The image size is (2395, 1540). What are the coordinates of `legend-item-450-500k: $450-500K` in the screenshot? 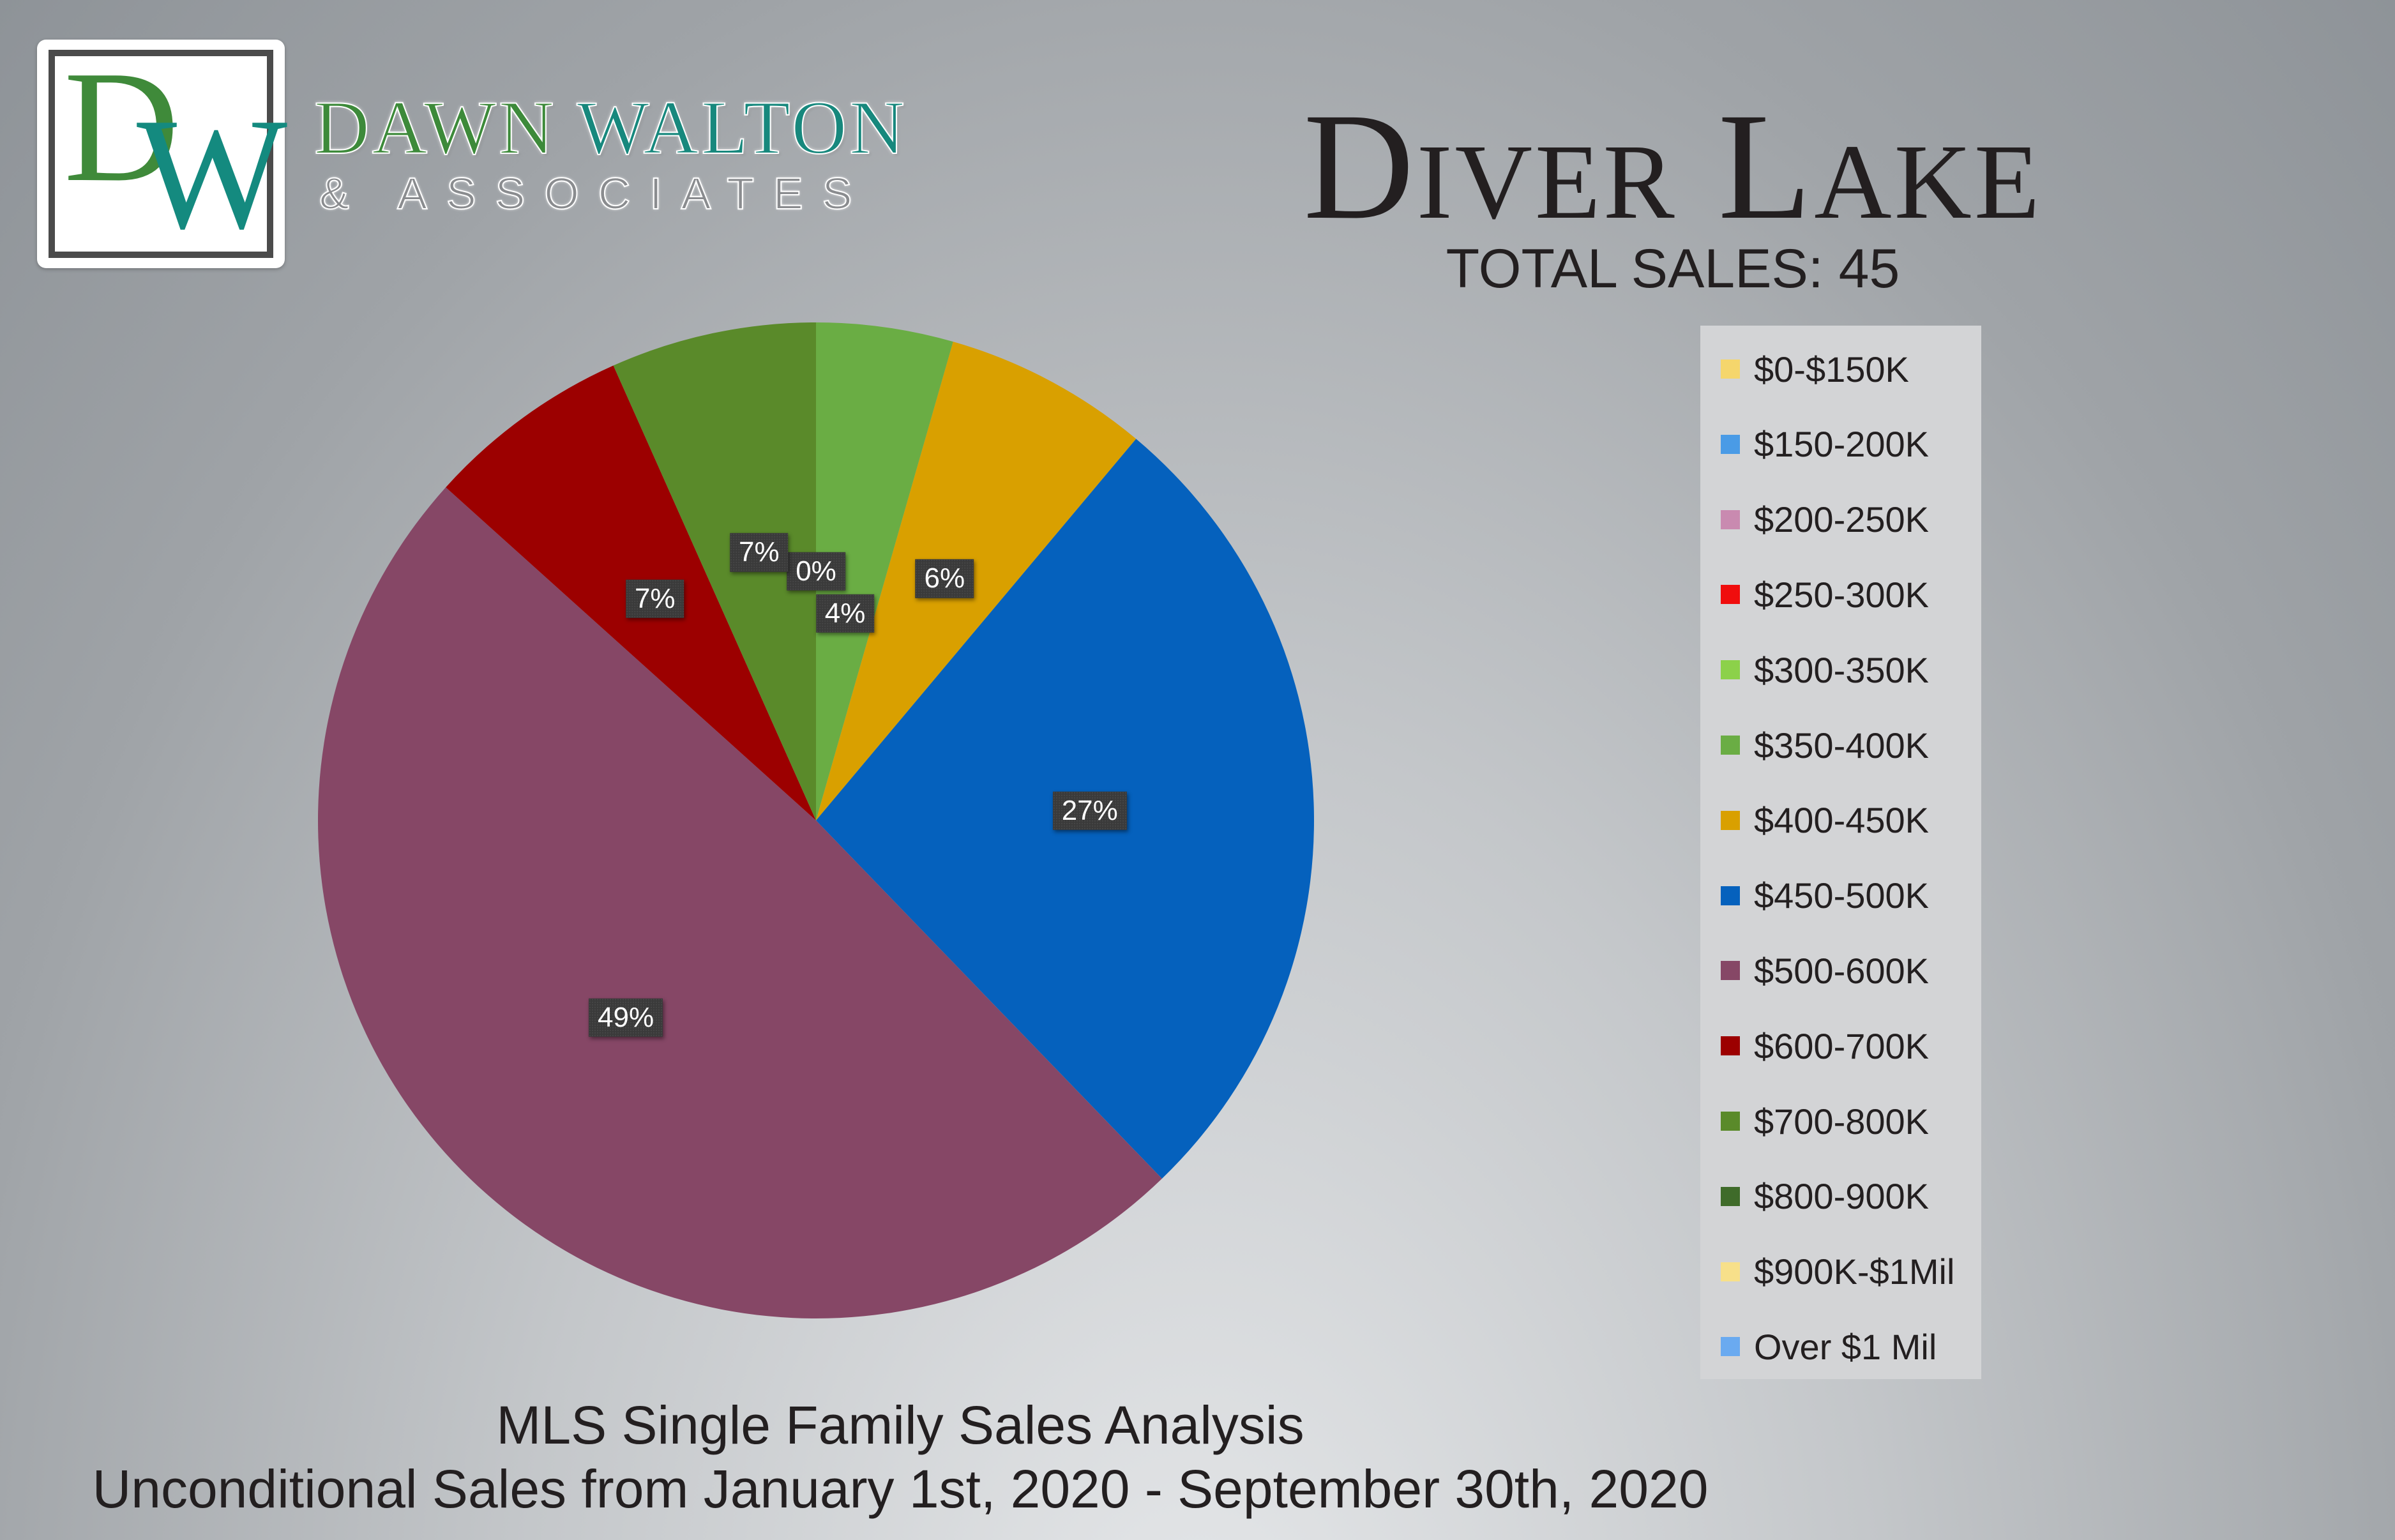 It's located at (1825, 895).